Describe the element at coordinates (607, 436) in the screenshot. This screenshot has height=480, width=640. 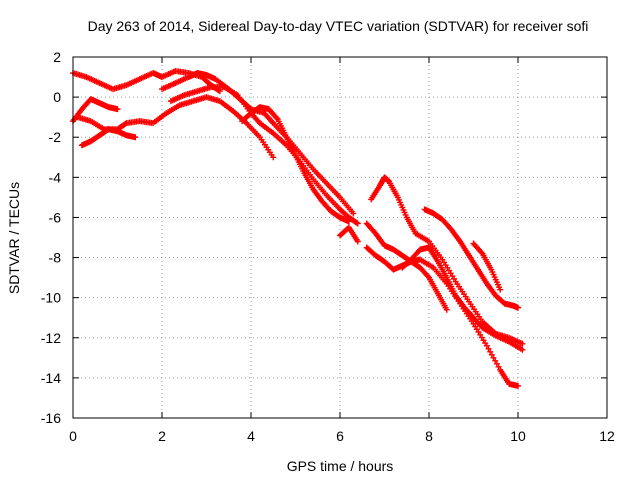
I see `x-tick-label: 12` at that location.